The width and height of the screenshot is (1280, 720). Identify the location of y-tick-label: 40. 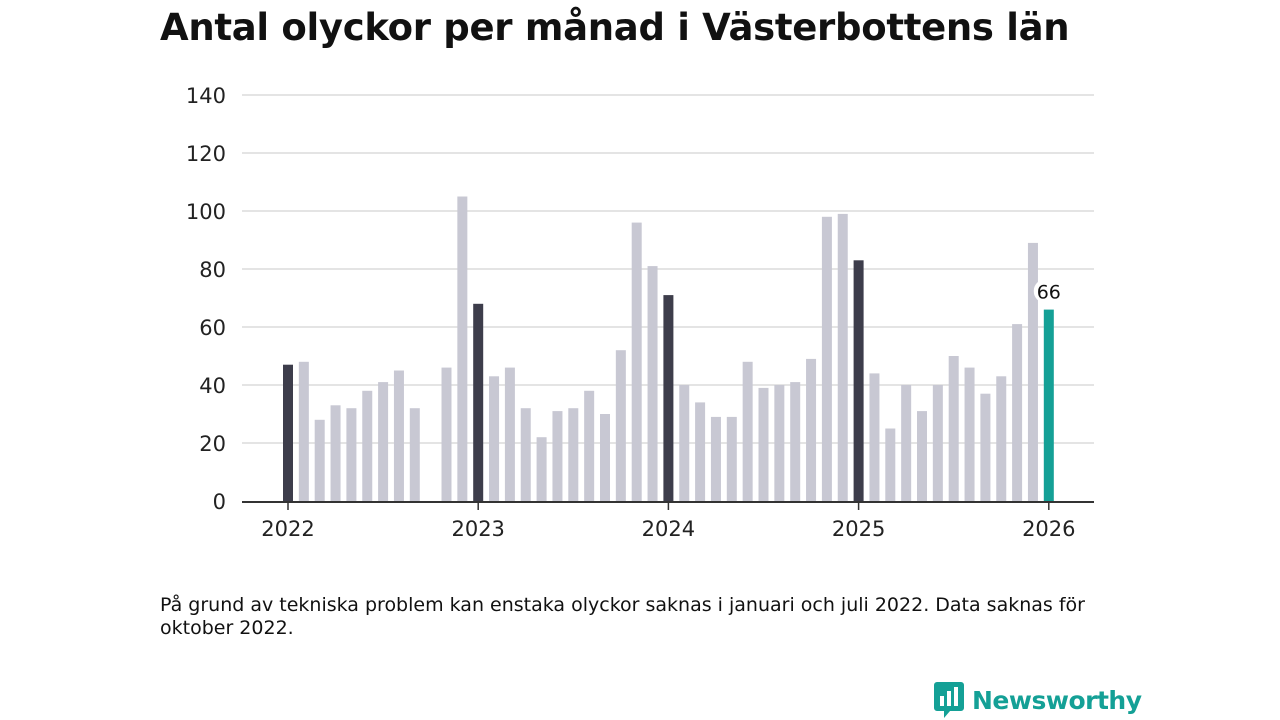
(212, 386).